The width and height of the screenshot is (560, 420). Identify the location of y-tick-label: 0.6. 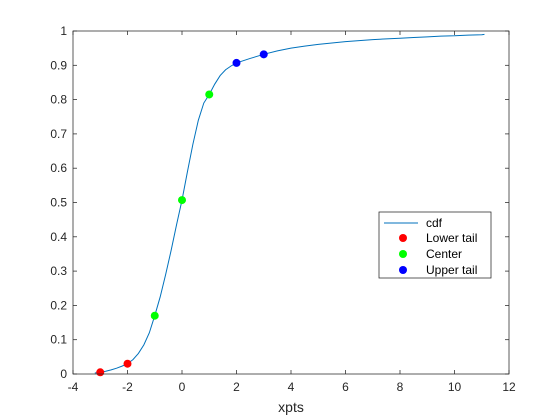
(58, 168).